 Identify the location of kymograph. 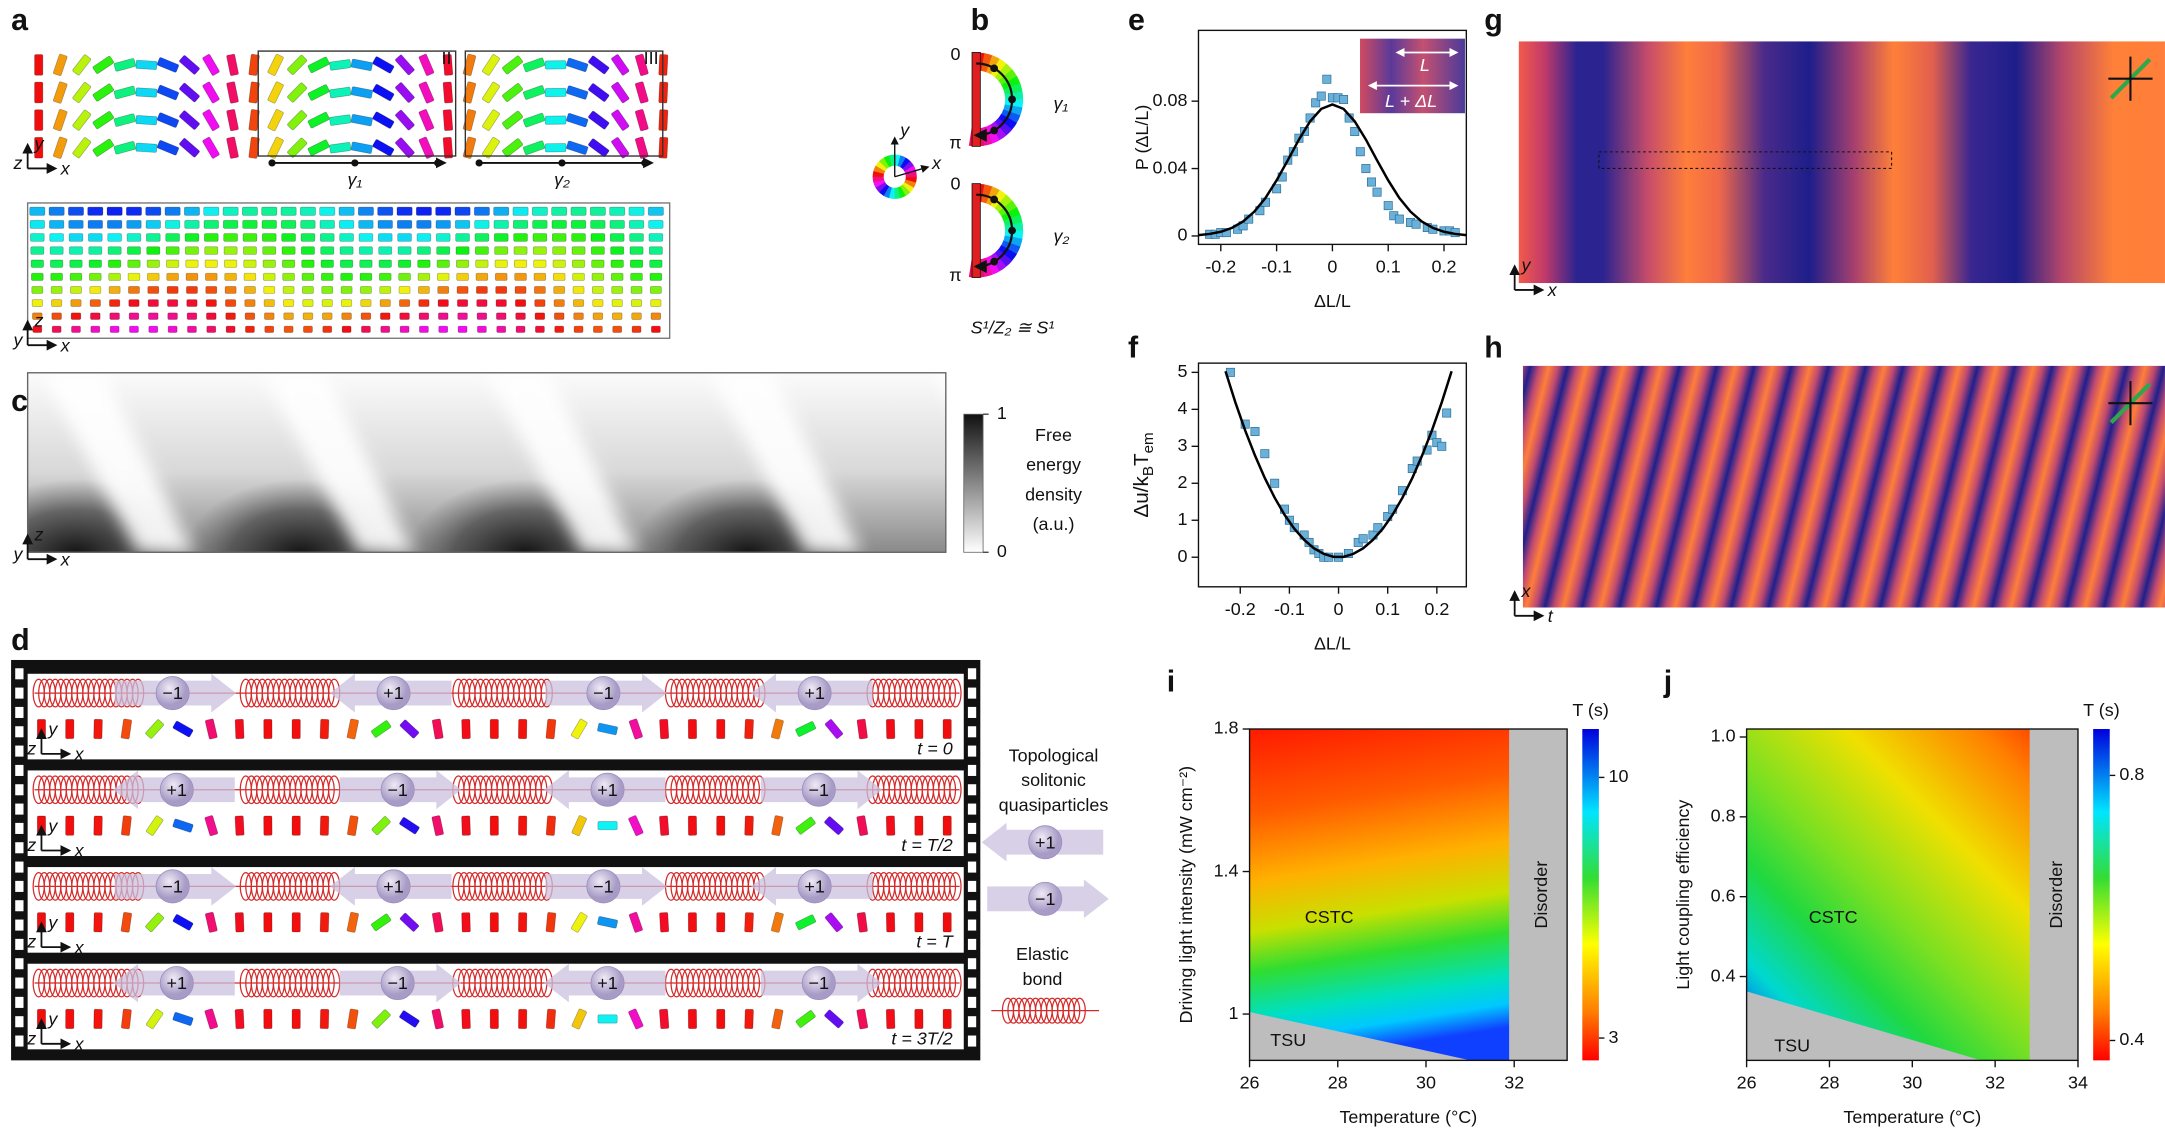
(1841, 162).